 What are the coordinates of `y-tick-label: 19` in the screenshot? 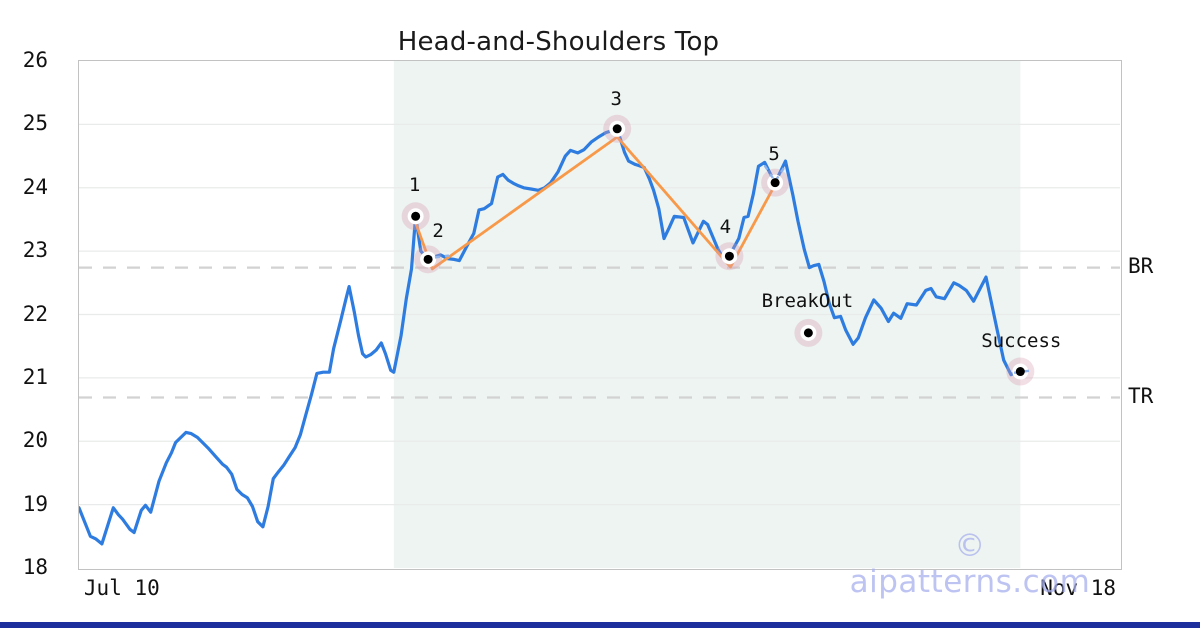 It's located at (35, 503).